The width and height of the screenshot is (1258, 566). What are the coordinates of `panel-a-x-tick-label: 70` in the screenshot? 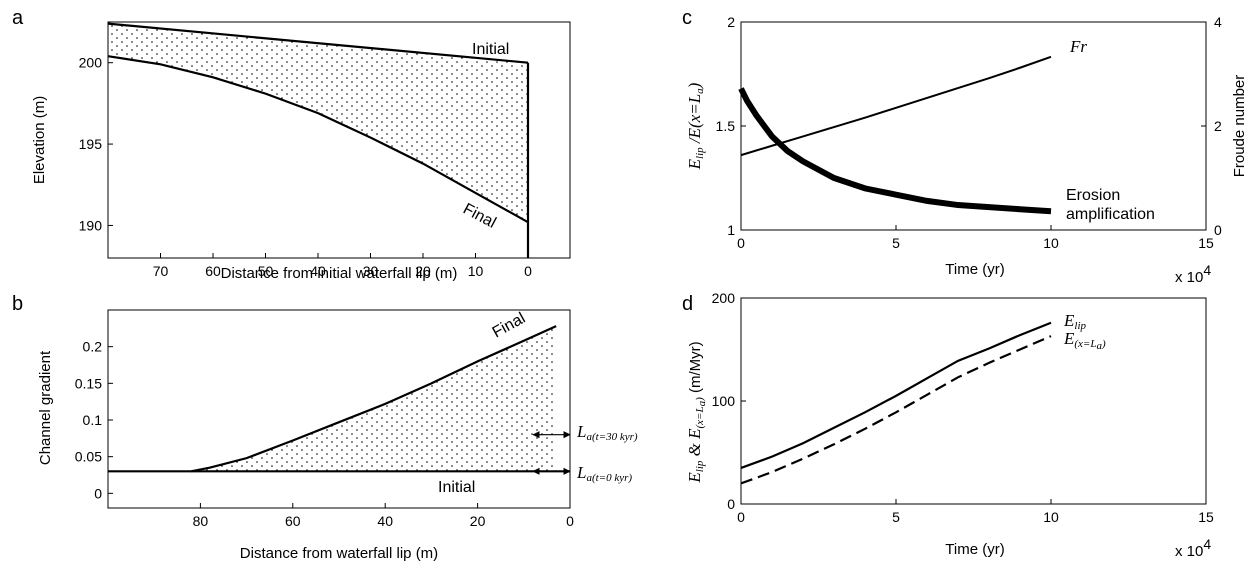 It's located at (161, 271).